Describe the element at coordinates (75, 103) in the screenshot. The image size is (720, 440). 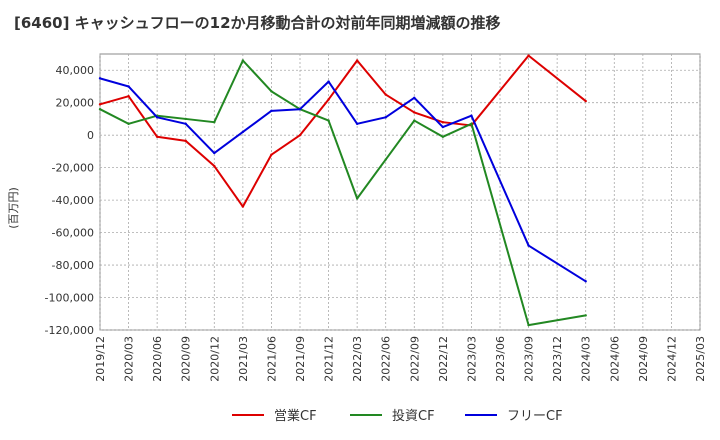
I see `y-tick-label: 20,000` at that location.